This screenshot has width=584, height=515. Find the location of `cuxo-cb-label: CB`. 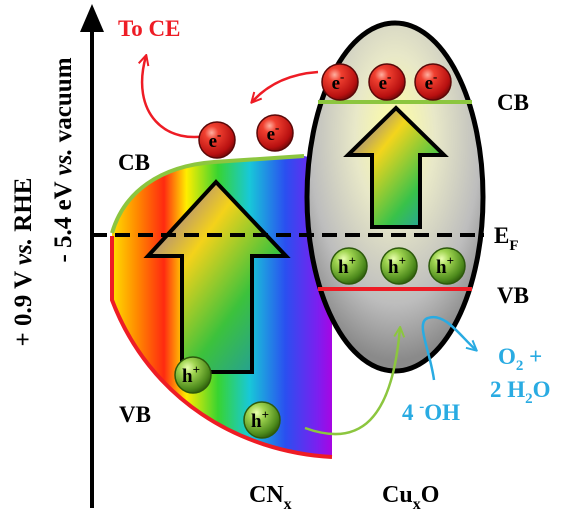

cuxo-cb-label: CB is located at coordinates (513, 102).